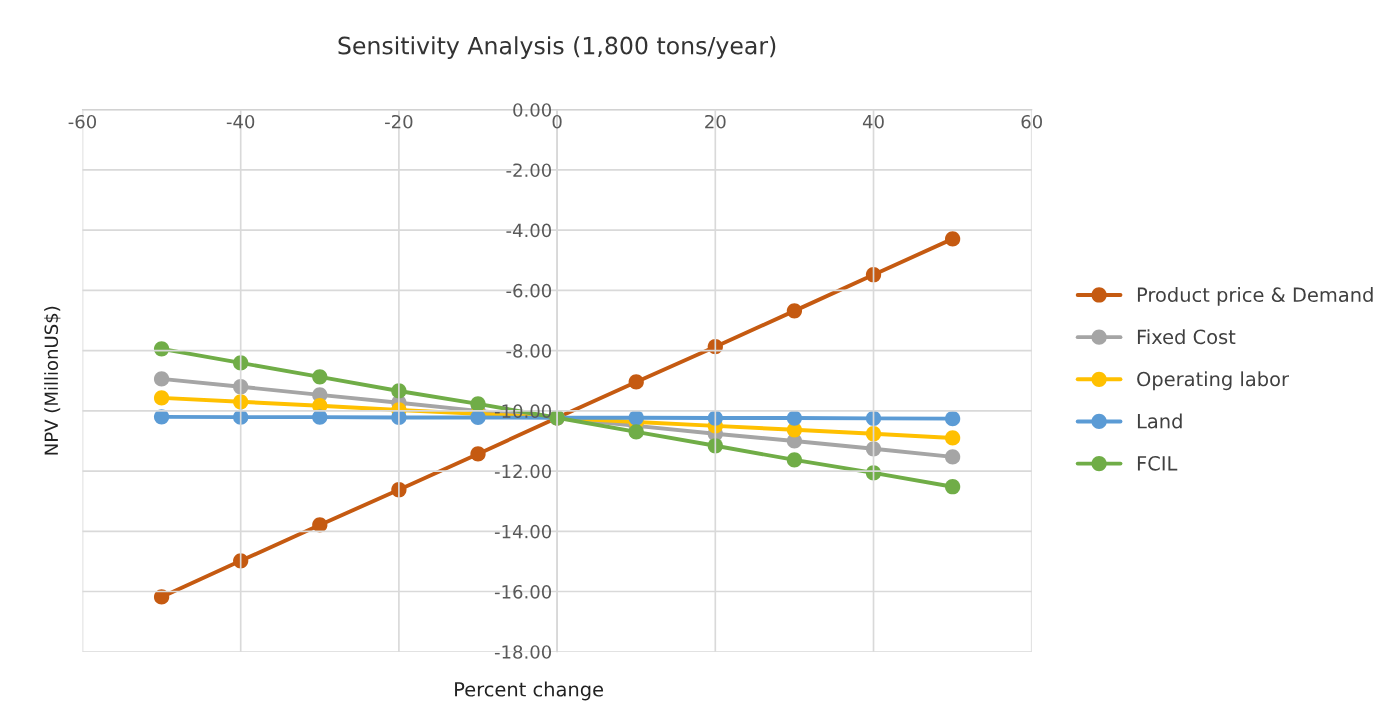 The height and width of the screenshot is (717, 1398). What do you see at coordinates (532, 110) in the screenshot?
I see `y-tick-label: 0.00` at bounding box center [532, 110].